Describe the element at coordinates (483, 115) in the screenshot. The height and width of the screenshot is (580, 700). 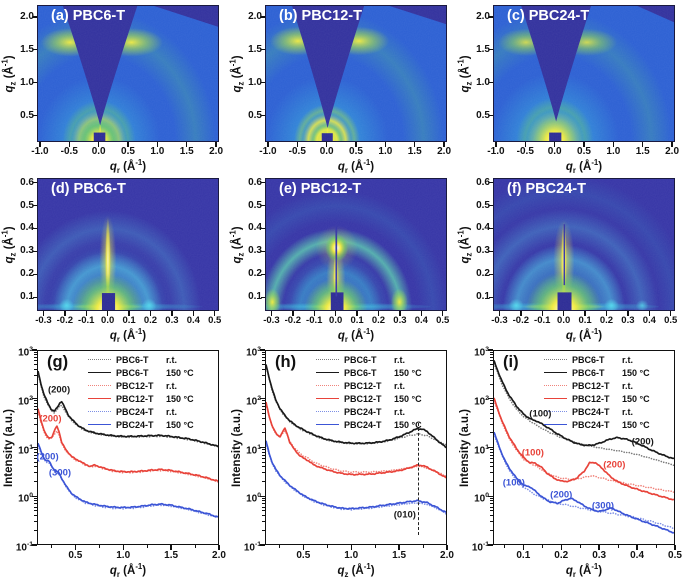
I see `y-tick-label: 0.5` at that location.